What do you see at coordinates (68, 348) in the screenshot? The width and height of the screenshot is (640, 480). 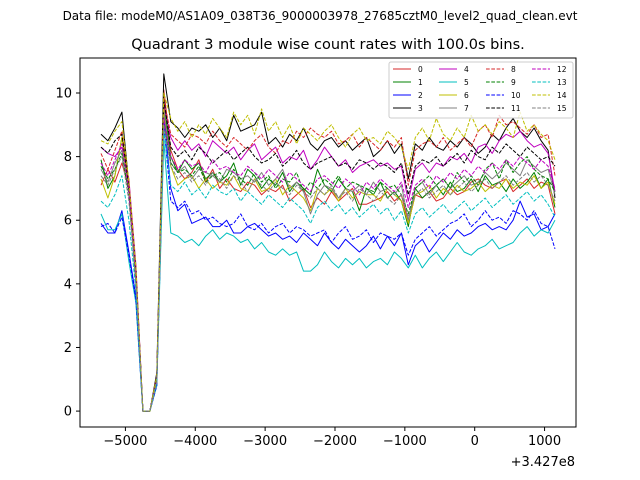 I see `y-tick-label: 2` at bounding box center [68, 348].